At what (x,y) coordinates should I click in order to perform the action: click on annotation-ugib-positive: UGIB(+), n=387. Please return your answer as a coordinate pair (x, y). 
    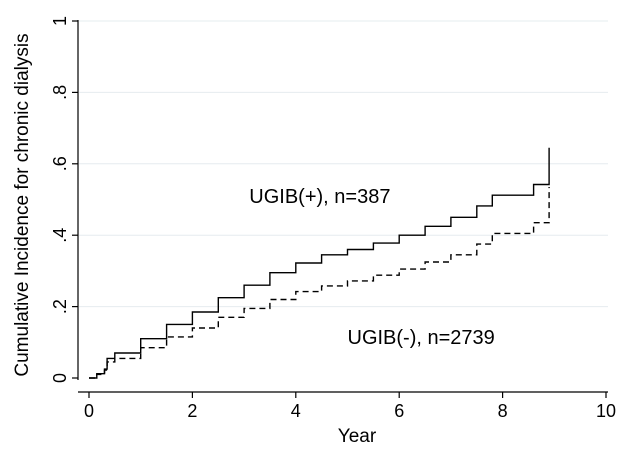
    Looking at the image, I should click on (319, 197).